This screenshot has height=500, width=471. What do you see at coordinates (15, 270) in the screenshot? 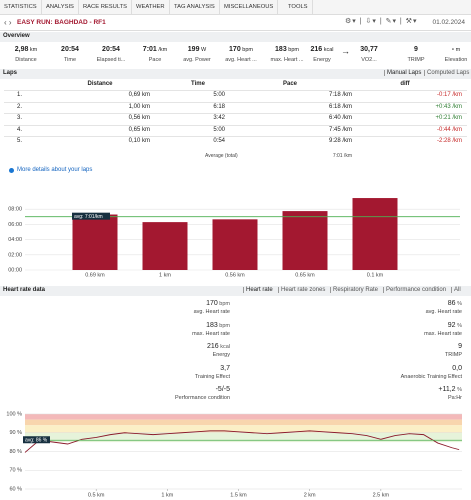
I see `y-tick-label: 00:00` at bounding box center [15, 270].